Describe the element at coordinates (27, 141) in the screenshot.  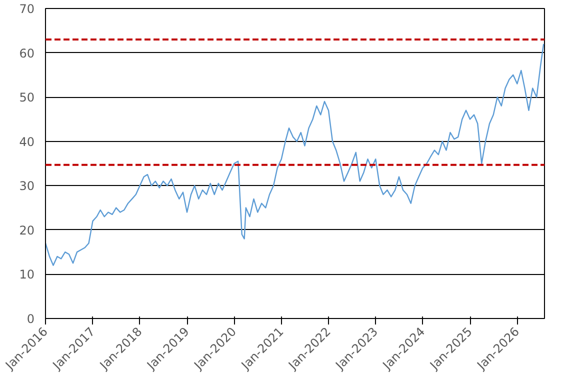
I see `y-tick-label: 40` at that location.